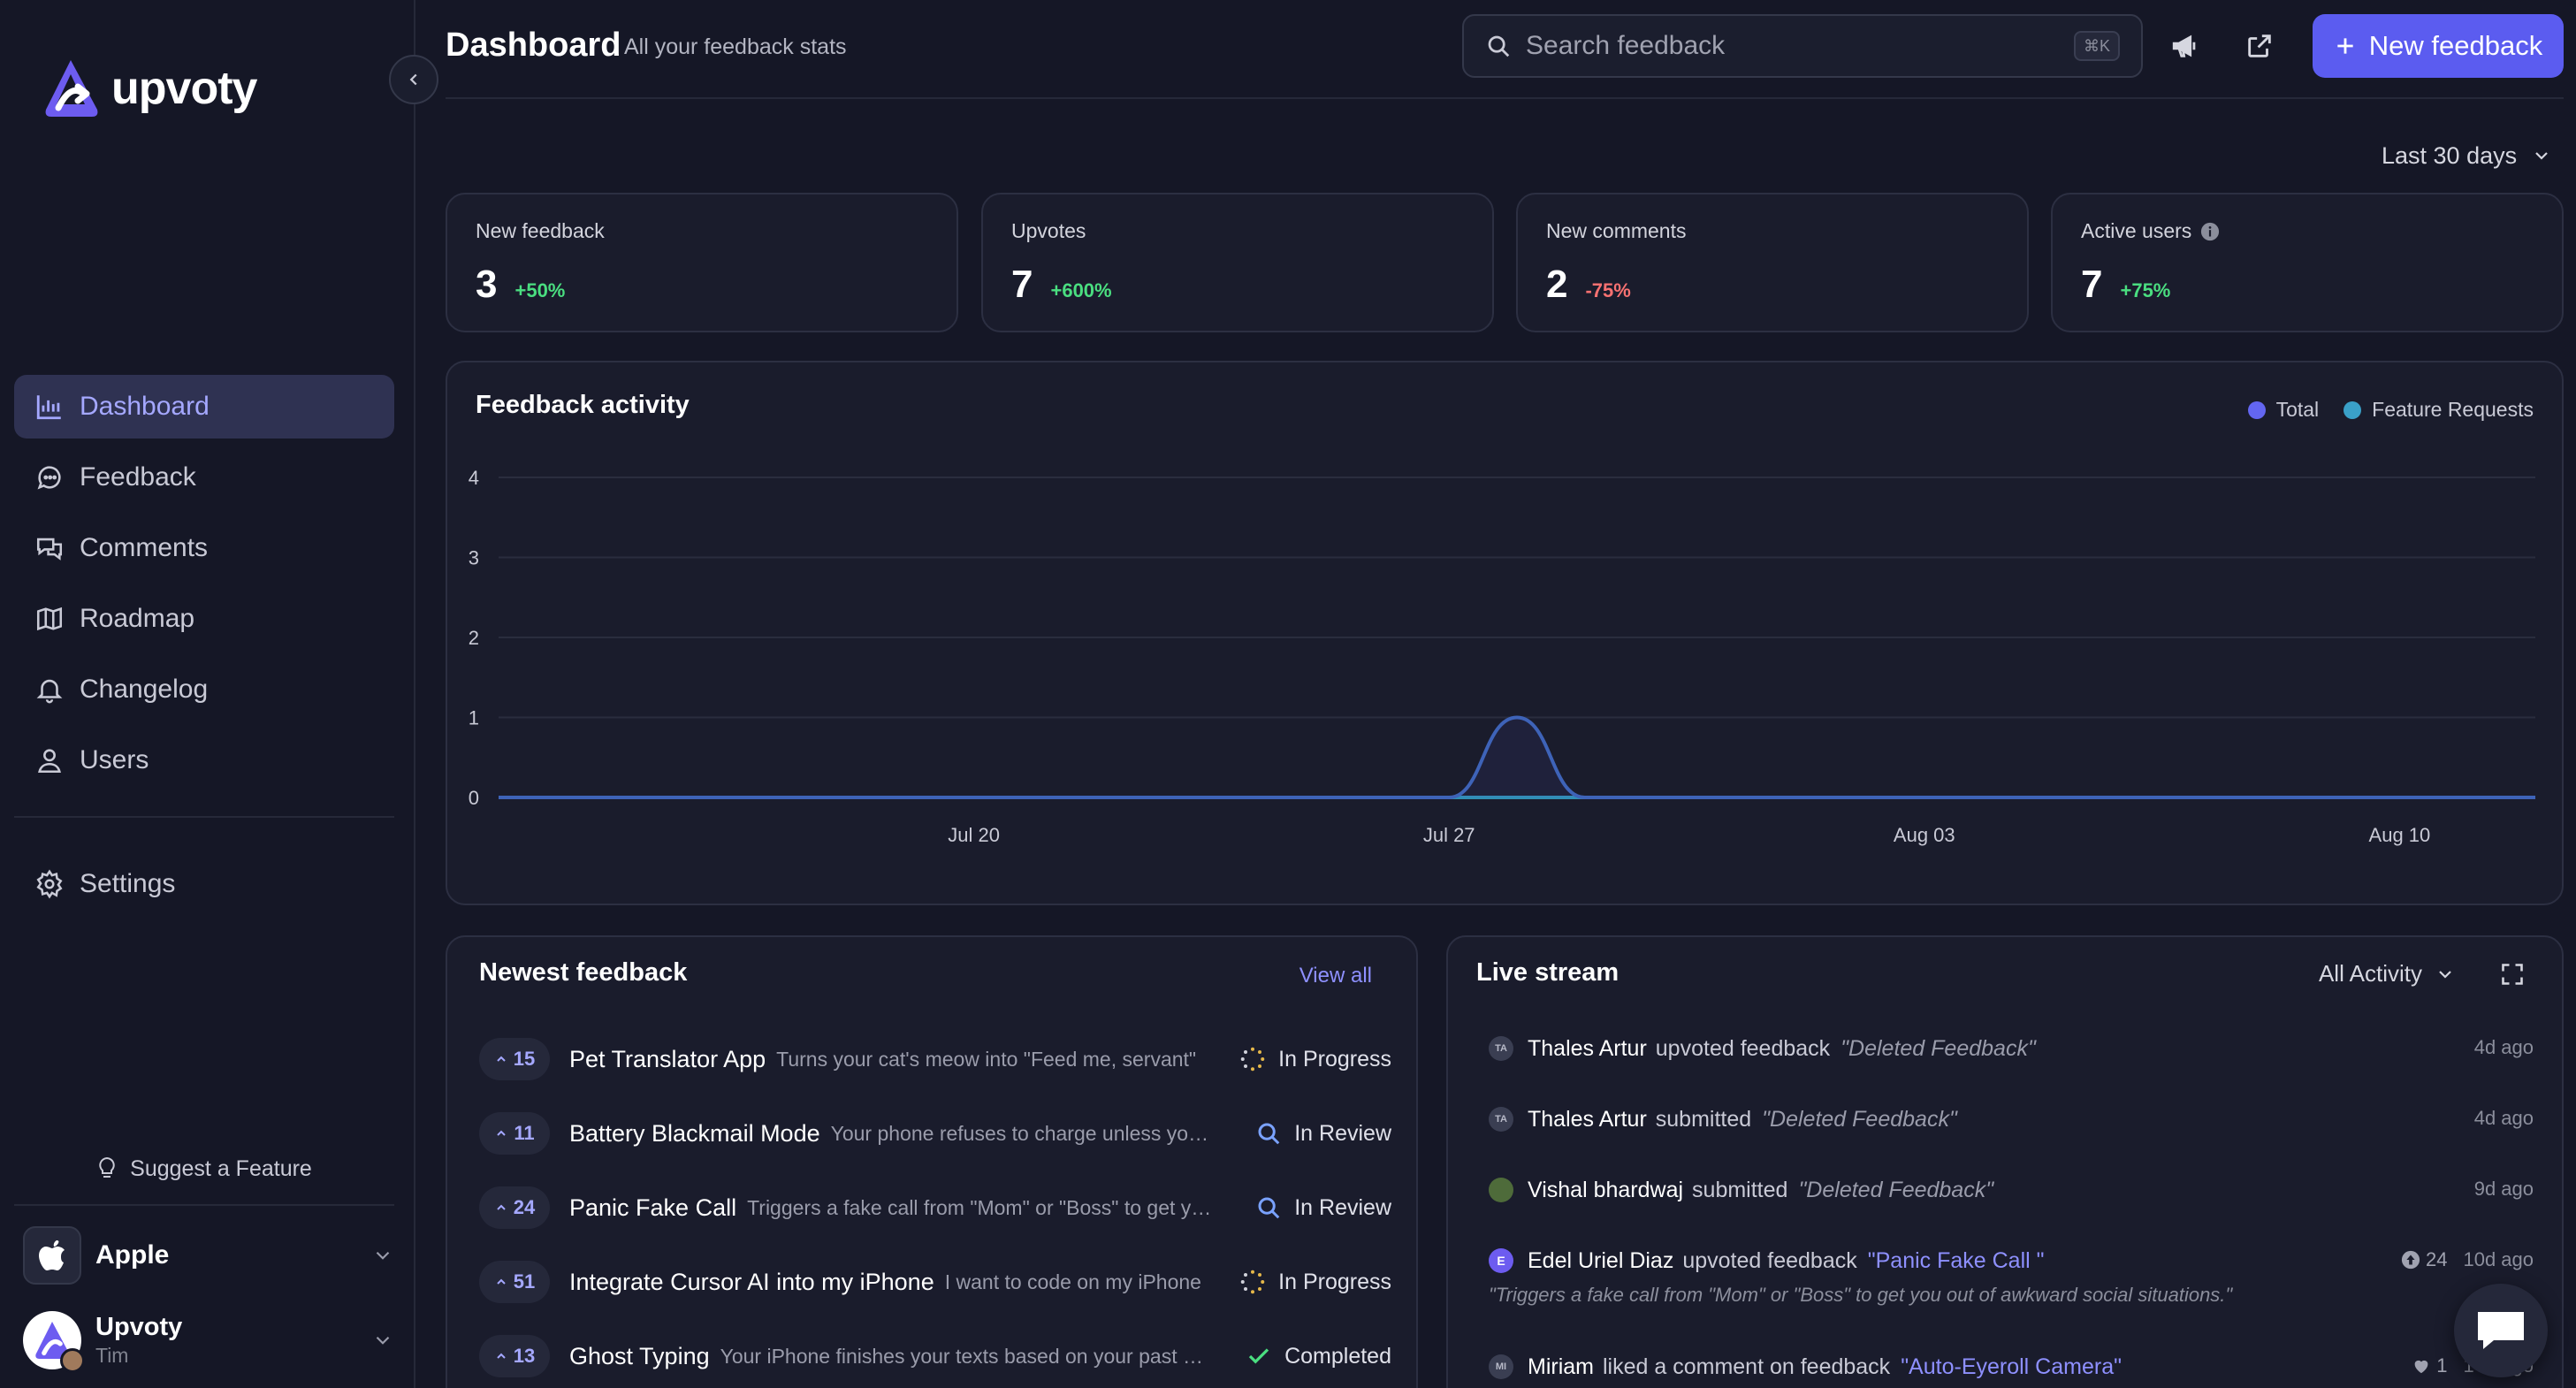 This screenshot has width=2576, height=1388. What do you see at coordinates (540, 290) in the screenshot?
I see `stat-delta: +50%` at bounding box center [540, 290].